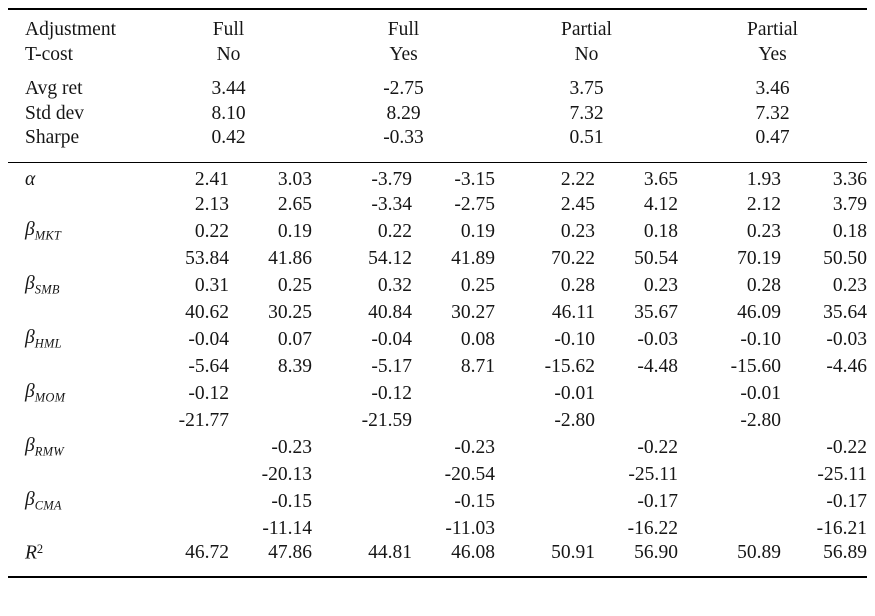 The height and width of the screenshot is (616, 875). What do you see at coordinates (760, 393) in the screenshot?
I see `coefficient-value: -0.01` at bounding box center [760, 393].